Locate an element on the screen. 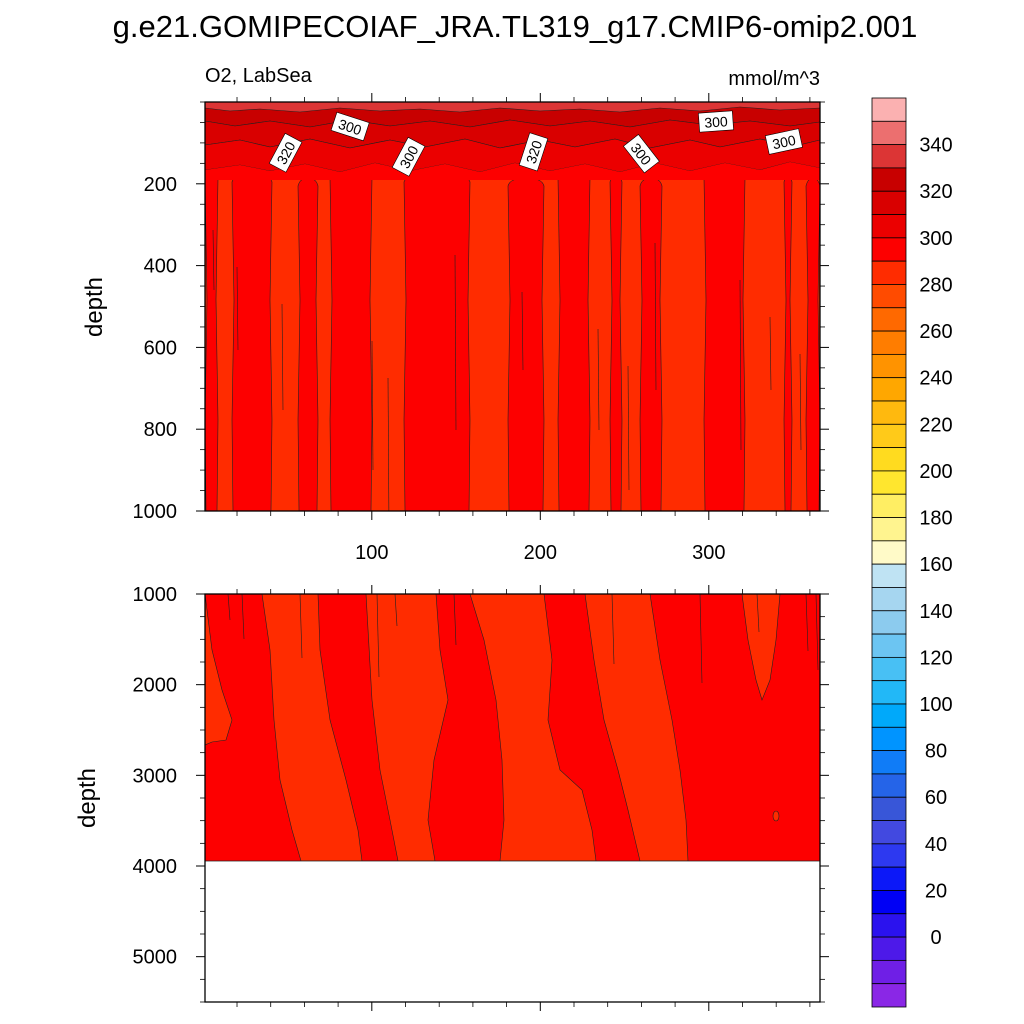 Image resolution: width=1024 pixels, height=1024 pixels. contour-label-text: 320 is located at coordinates (534, 151).